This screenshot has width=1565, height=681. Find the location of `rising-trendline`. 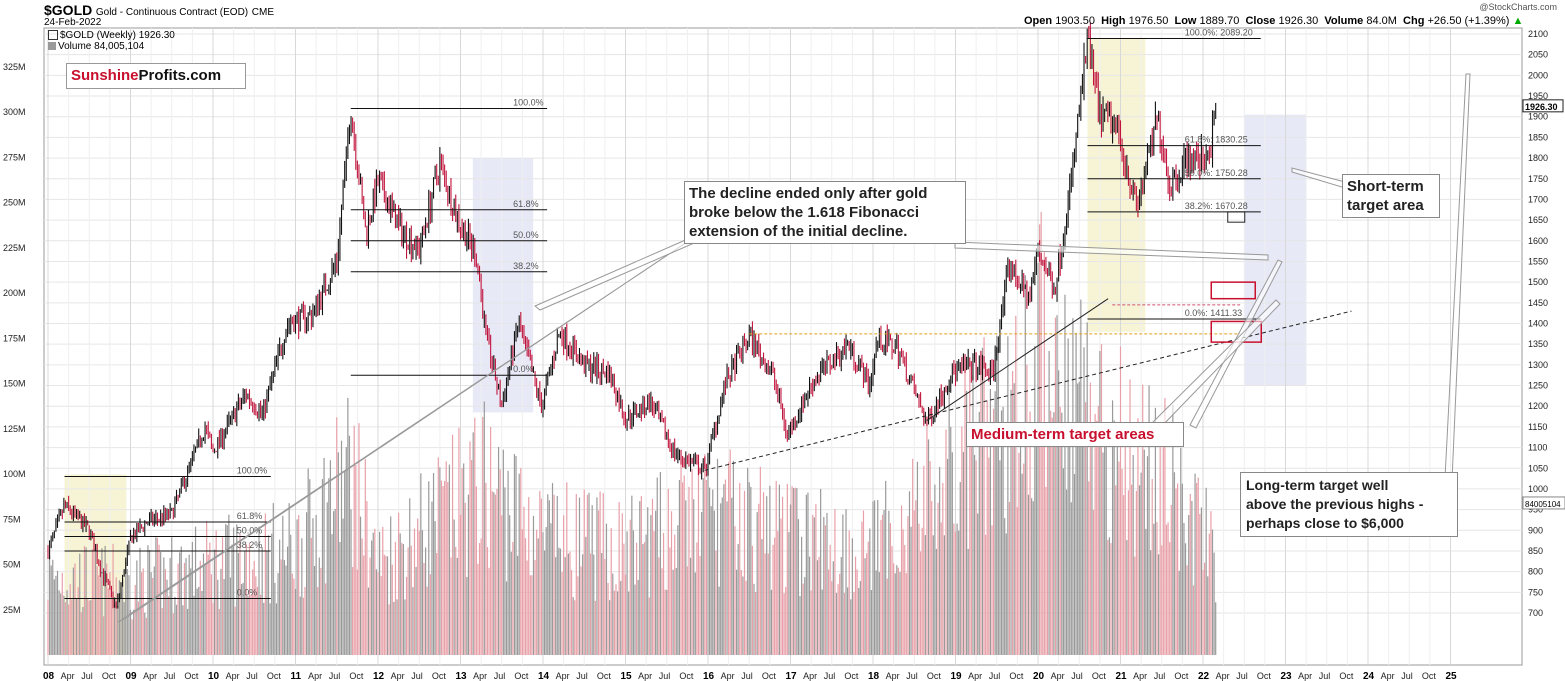

rising-trendline is located at coordinates (1017, 360).